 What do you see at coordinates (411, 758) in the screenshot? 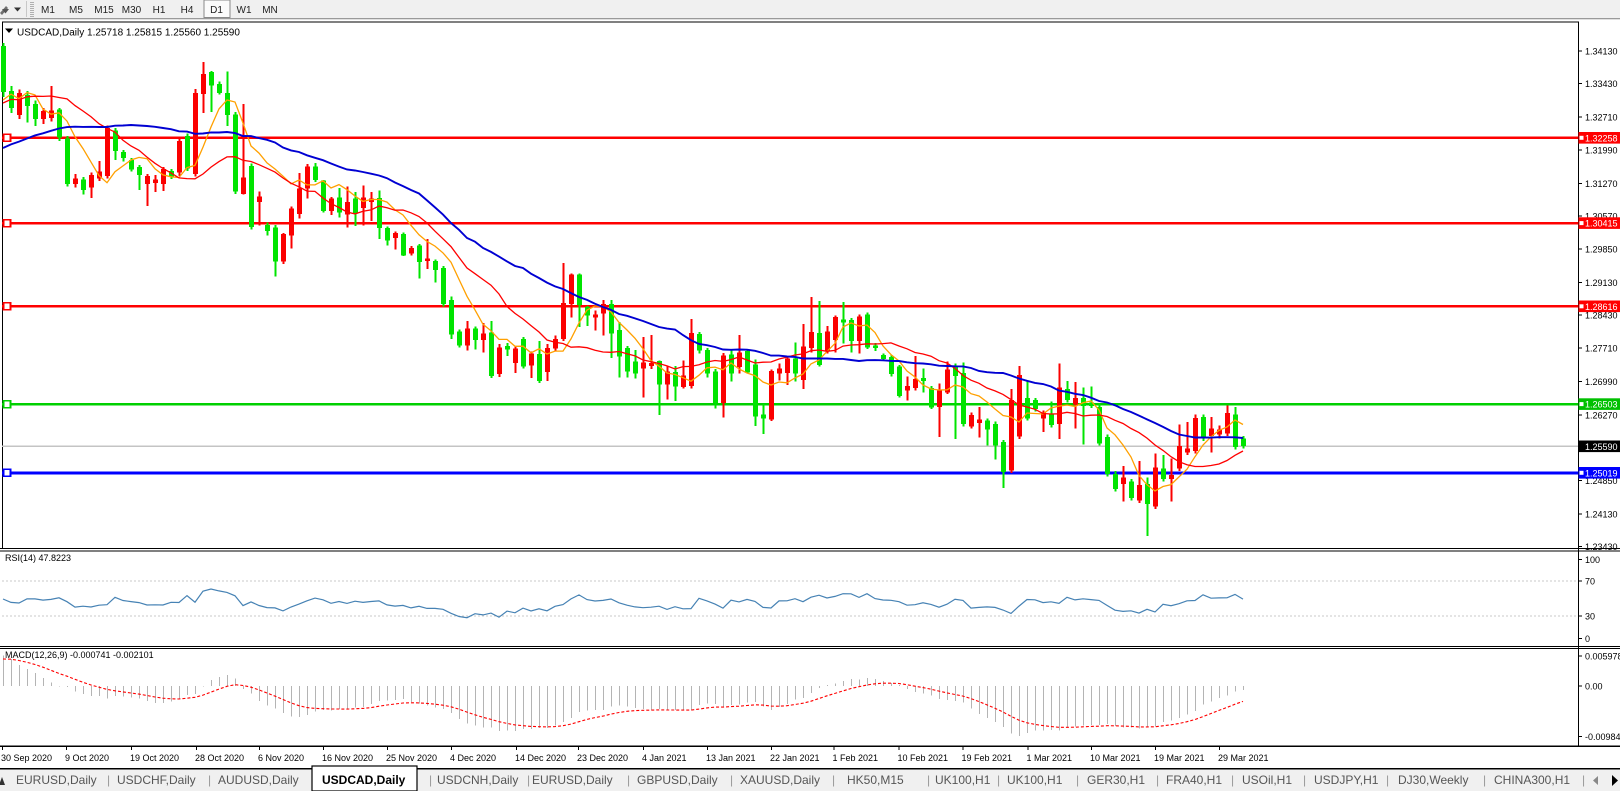
I see `svg-text: 25 Nov 2020` at bounding box center [411, 758].